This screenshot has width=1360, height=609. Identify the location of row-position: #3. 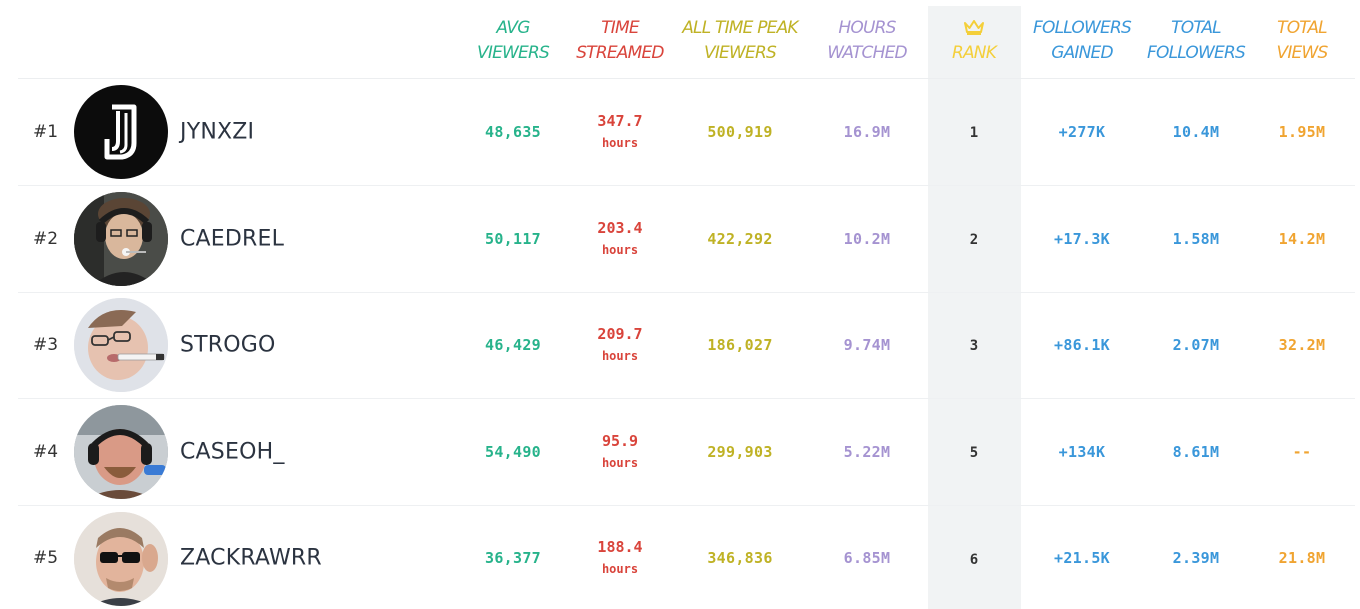
(46, 345).